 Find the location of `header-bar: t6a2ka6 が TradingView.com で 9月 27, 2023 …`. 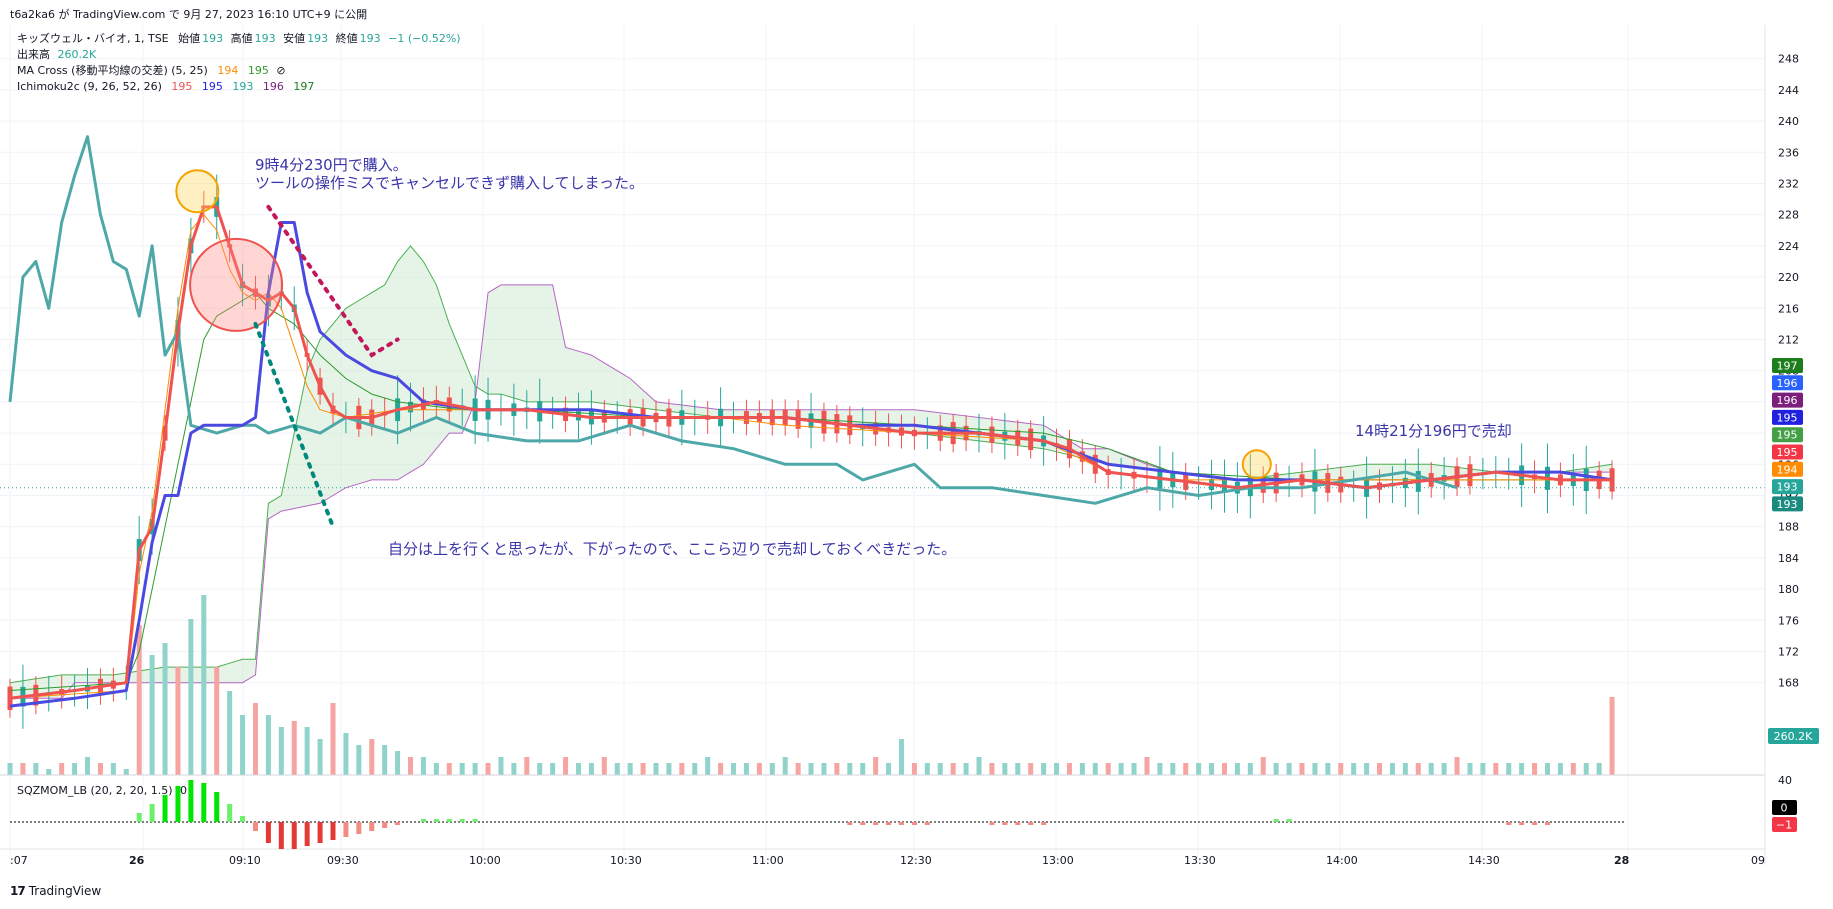

header-bar: t6a2ka6 が TradingView.com で 9月 27, 2023 … is located at coordinates (916, 11).